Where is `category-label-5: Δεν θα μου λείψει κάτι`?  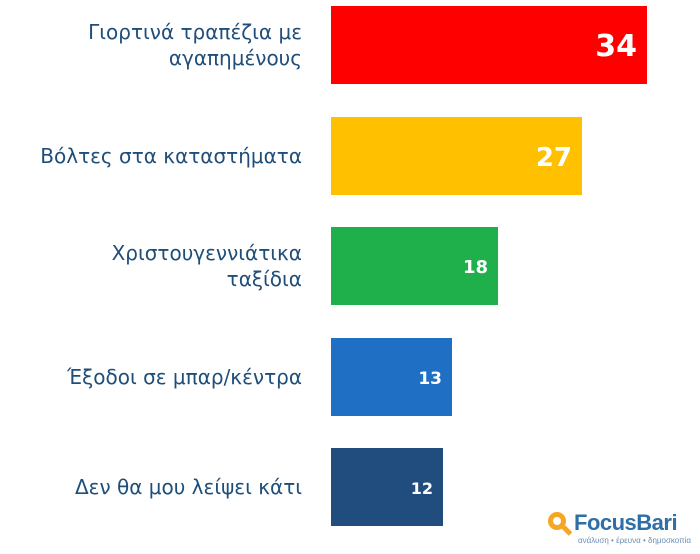 category-label-5: Δεν θα μου λείψει κάτι is located at coordinates (188, 487).